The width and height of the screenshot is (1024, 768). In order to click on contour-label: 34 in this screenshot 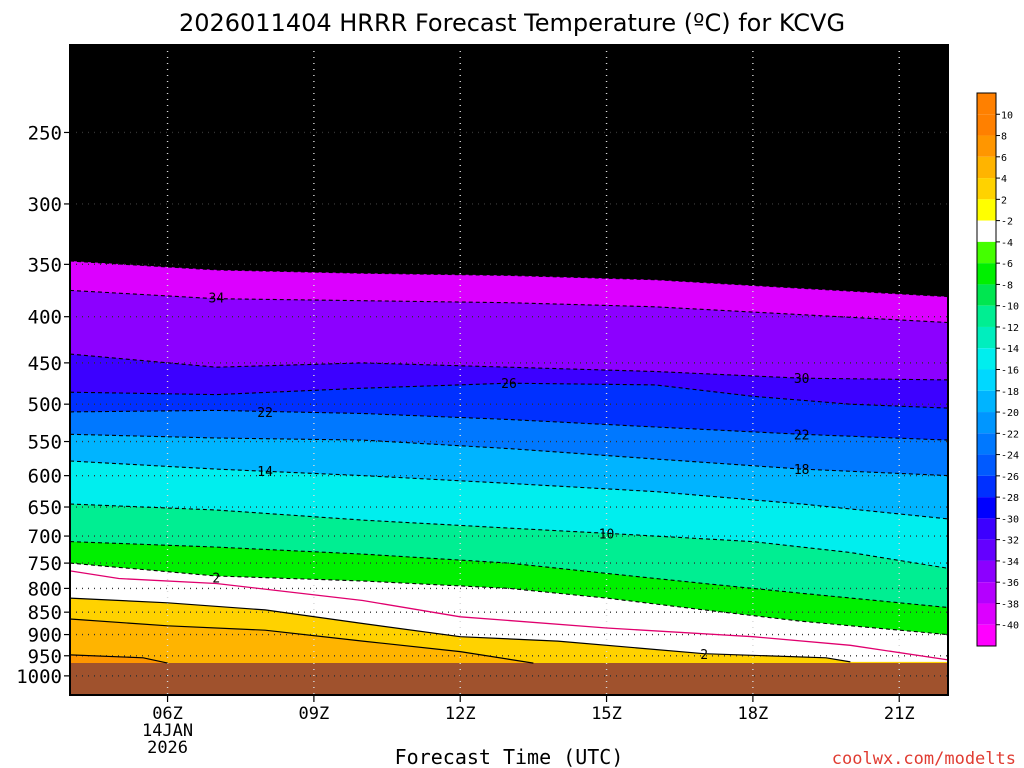, I will do `click(217, 299)`.